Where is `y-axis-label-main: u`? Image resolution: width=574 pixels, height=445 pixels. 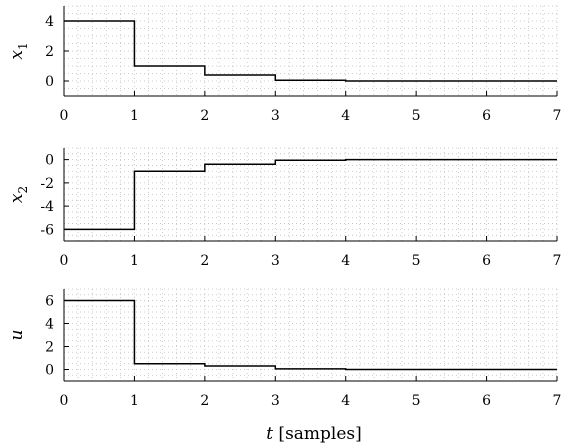
y-axis-label-main: u is located at coordinates (17, 335).